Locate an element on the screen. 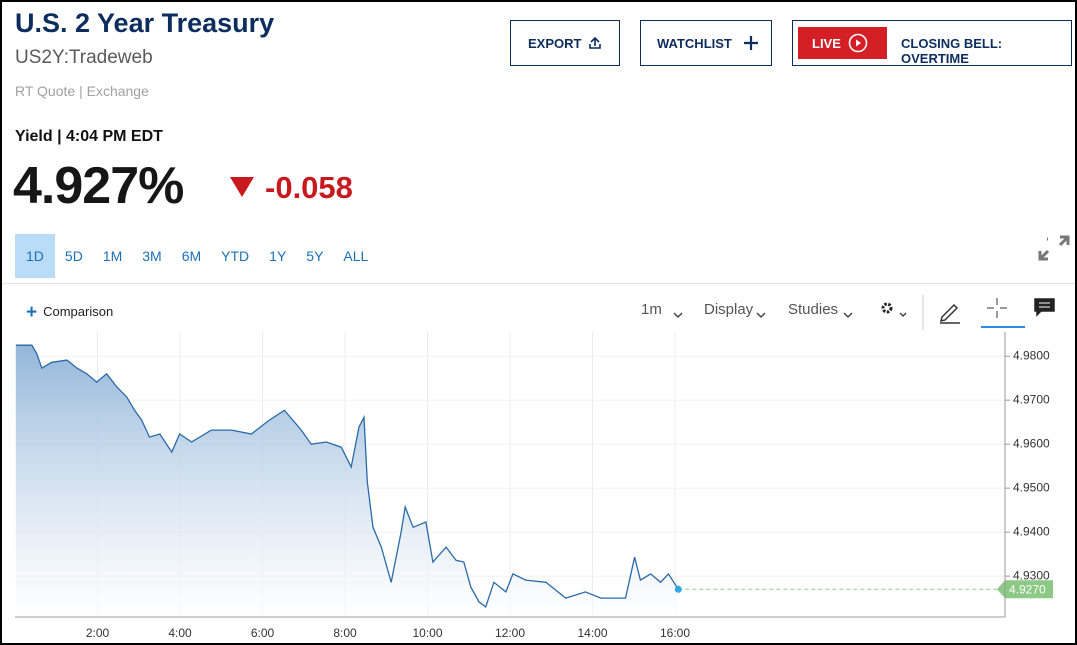  comparison-button: + Comparison is located at coordinates (70, 312).